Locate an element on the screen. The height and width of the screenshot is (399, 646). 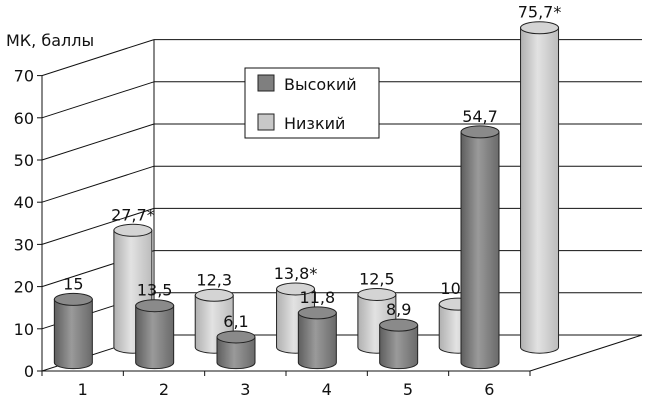
legend-label-low: Низкий is located at coordinates (314, 123).